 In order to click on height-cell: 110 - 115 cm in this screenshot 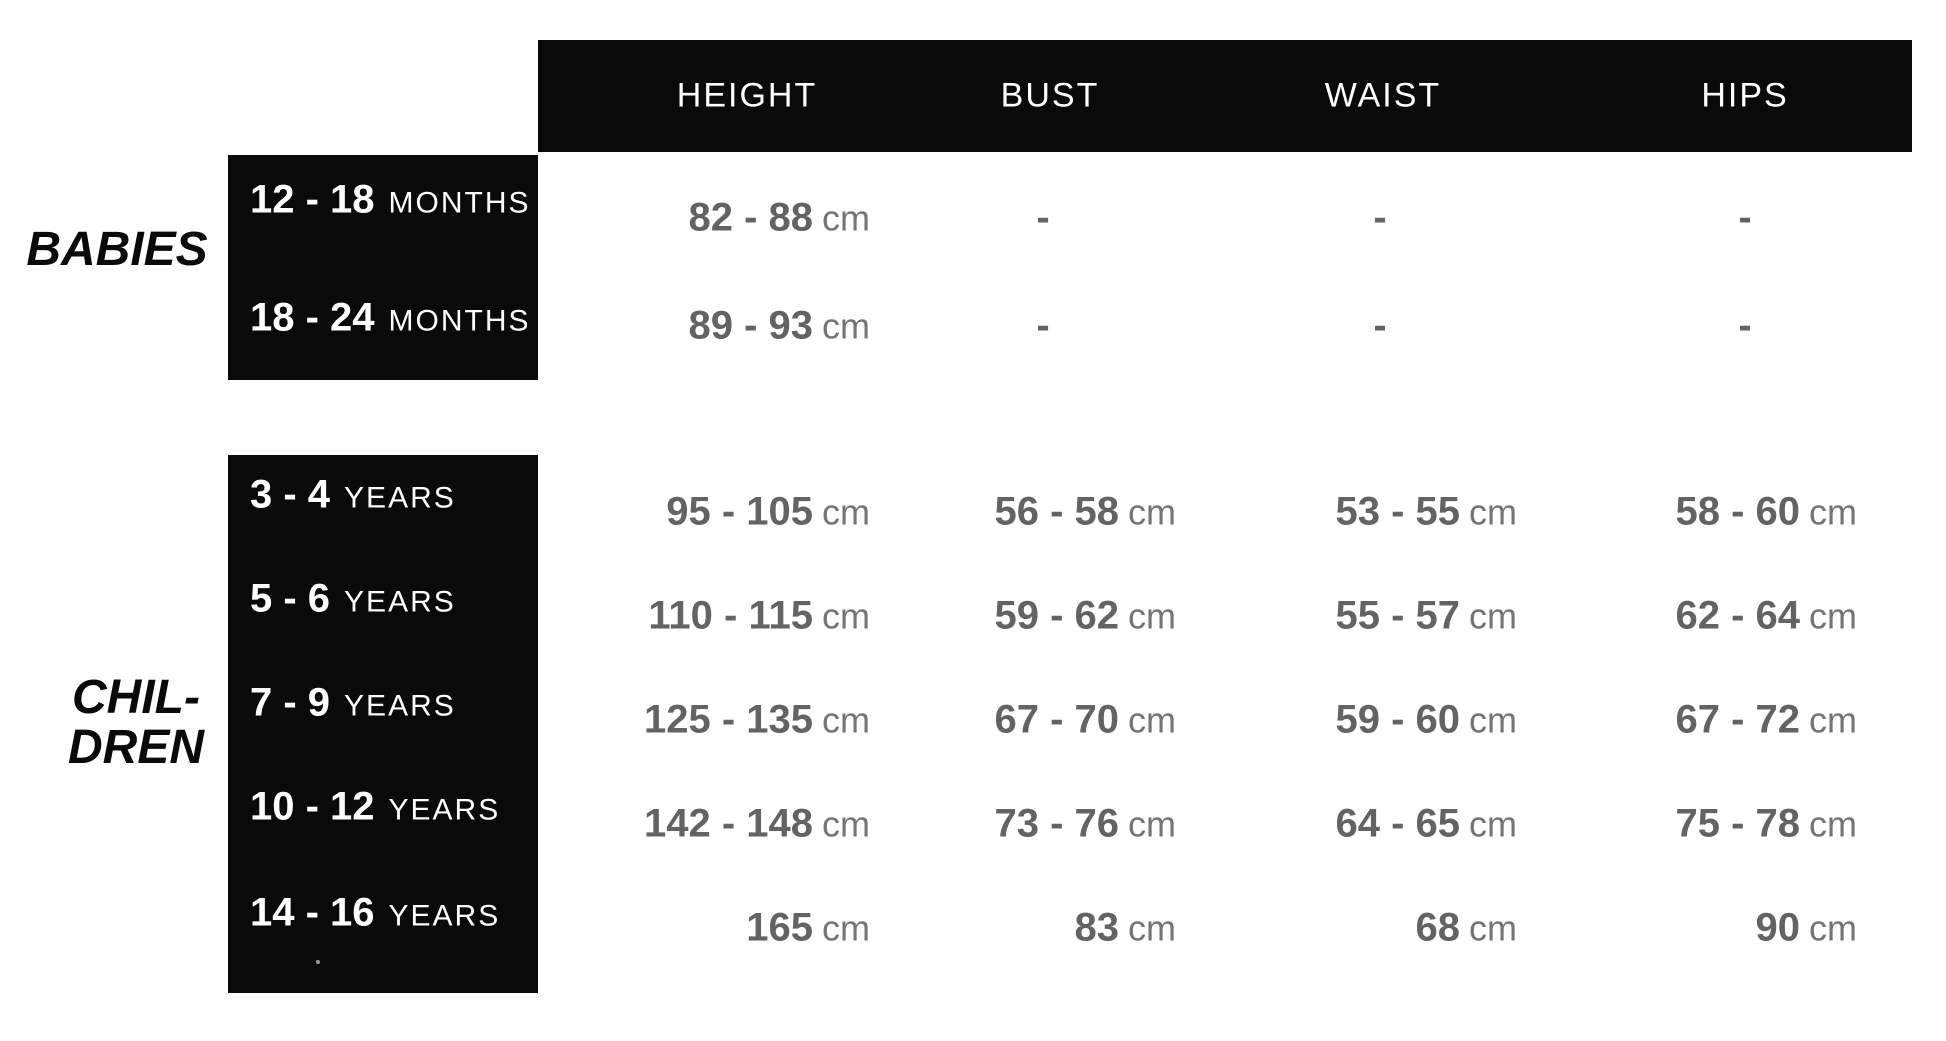, I will do `click(759, 616)`.